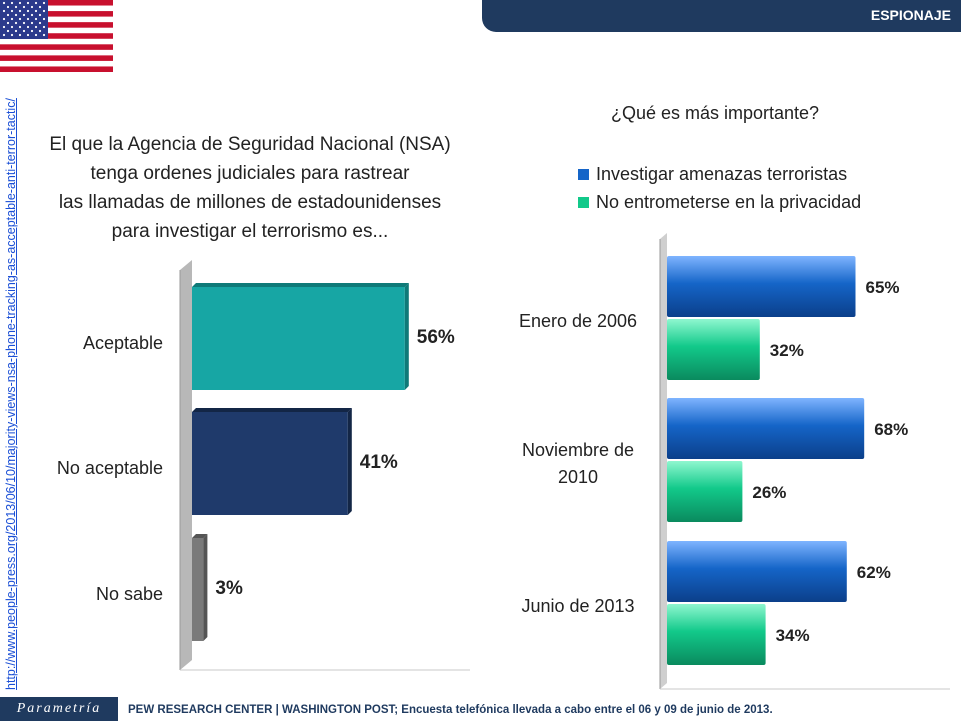 The image size is (961, 721). I want to click on bar-no-aceptable, so click(270, 463).